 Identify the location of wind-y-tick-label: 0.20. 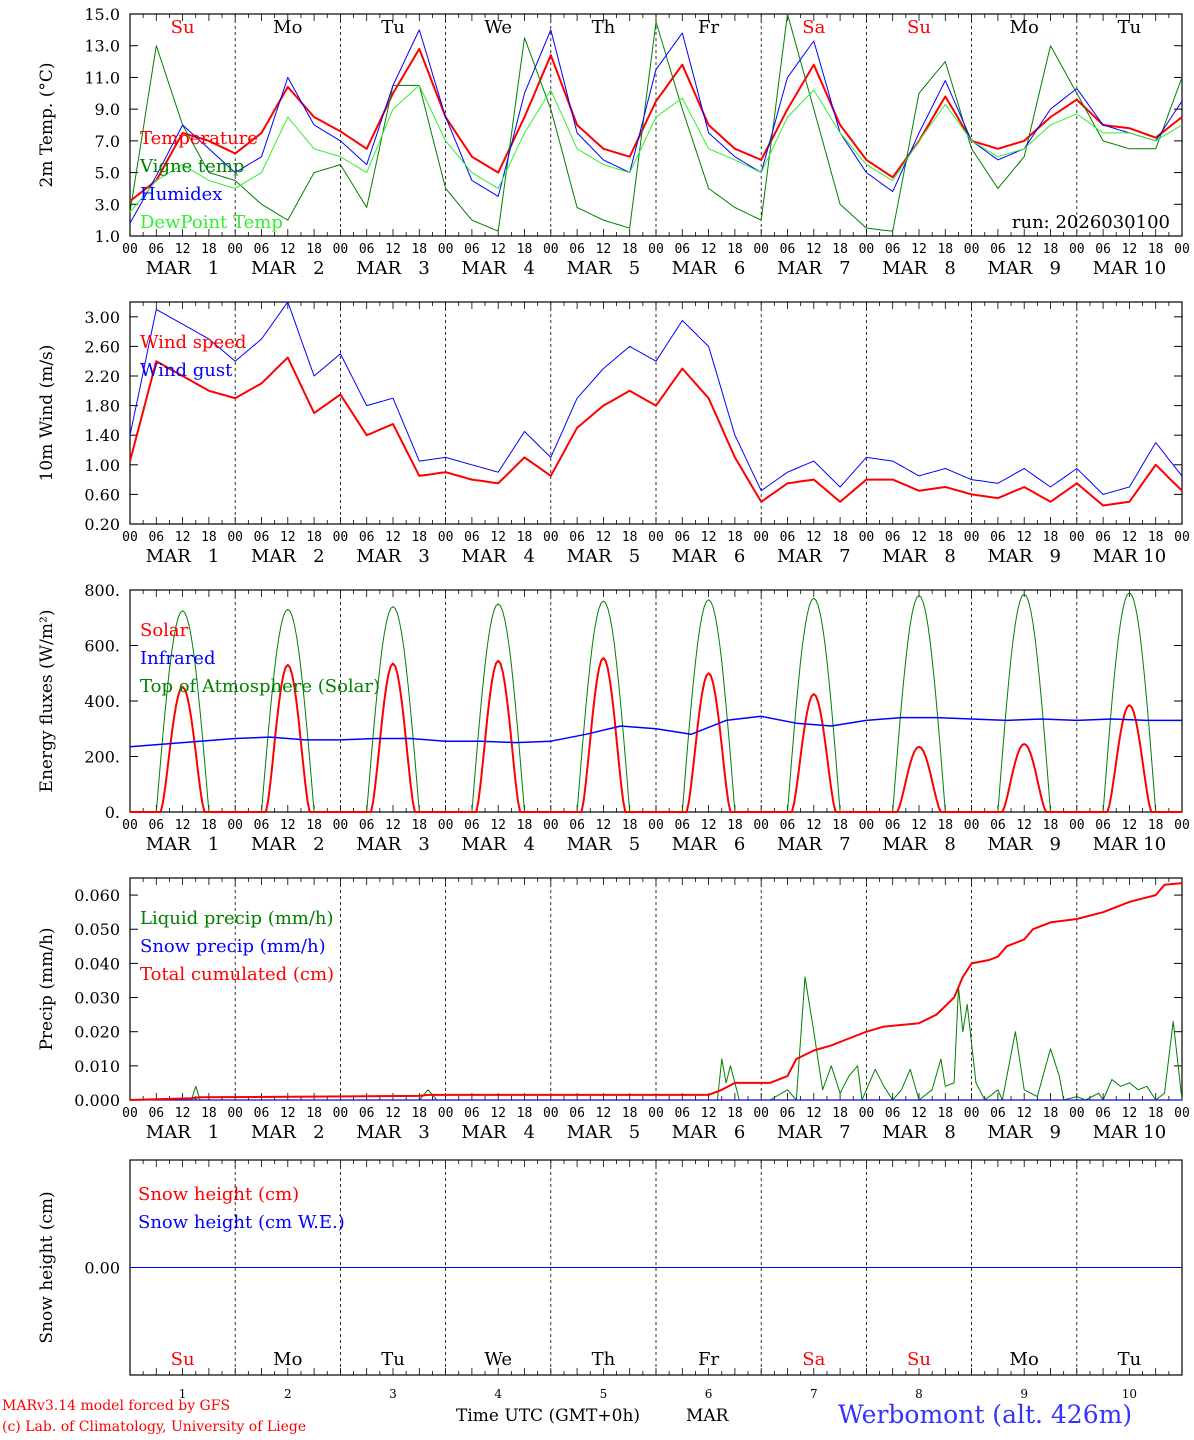
(102, 524).